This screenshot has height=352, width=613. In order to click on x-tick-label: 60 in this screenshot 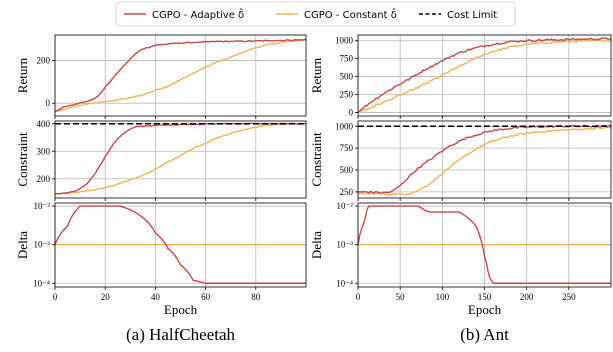, I will do `click(206, 297)`.